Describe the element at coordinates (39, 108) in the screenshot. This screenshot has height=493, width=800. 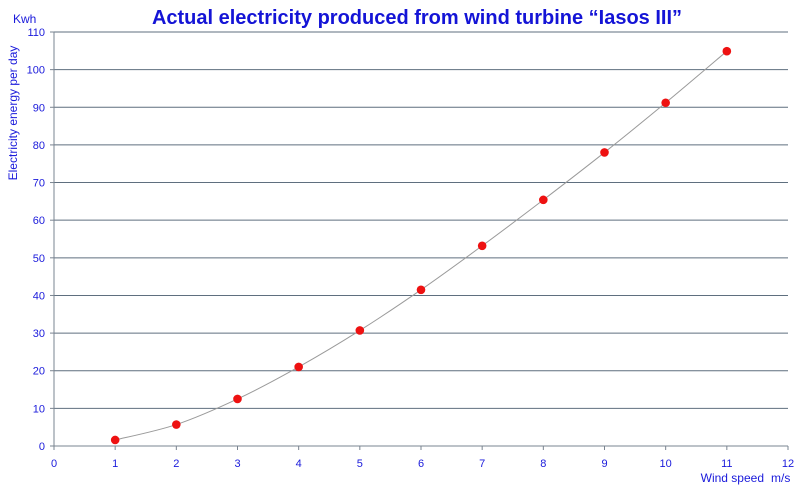
I see `y-tick-label: 90` at that location.